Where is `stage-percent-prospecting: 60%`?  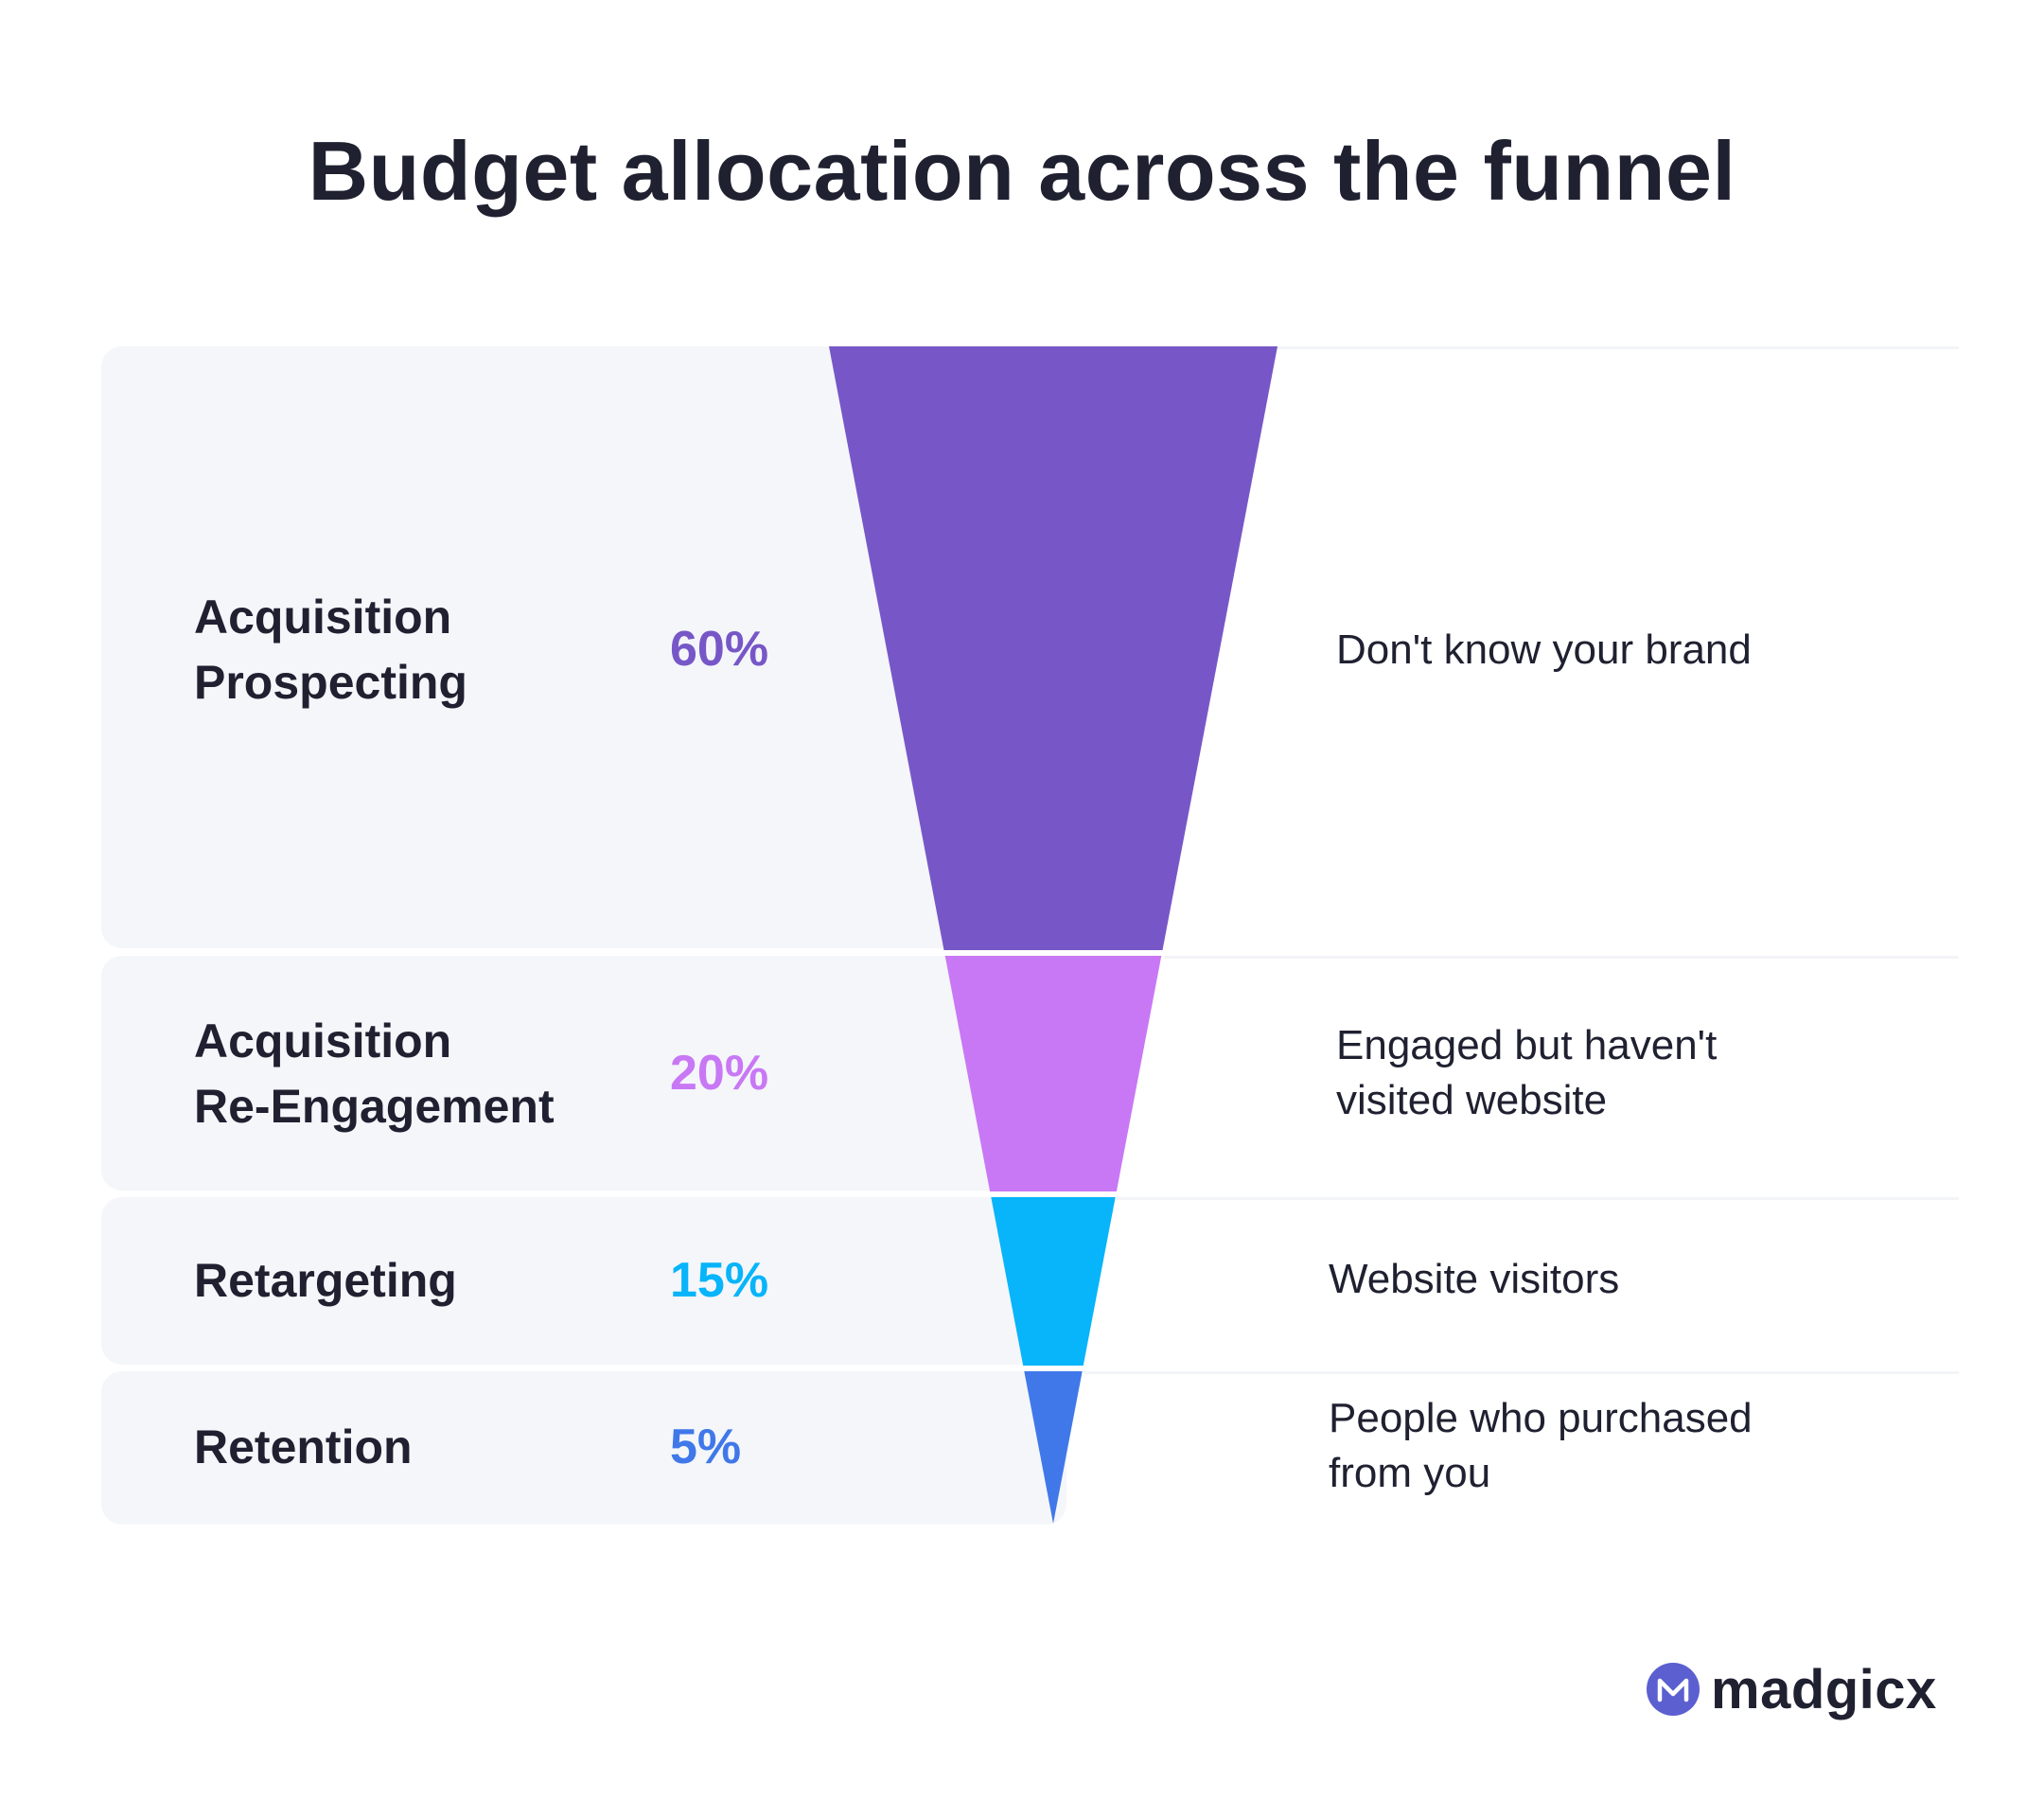 stage-percent-prospecting: 60% is located at coordinates (719, 649).